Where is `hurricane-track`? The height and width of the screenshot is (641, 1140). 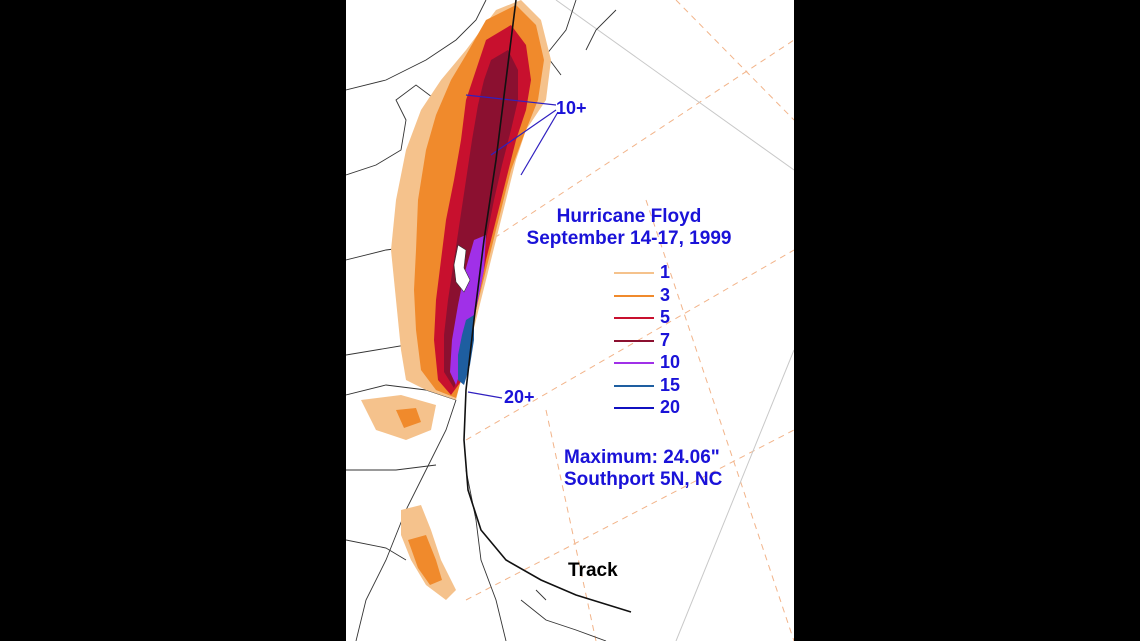
hurricane-track is located at coordinates (547, 306).